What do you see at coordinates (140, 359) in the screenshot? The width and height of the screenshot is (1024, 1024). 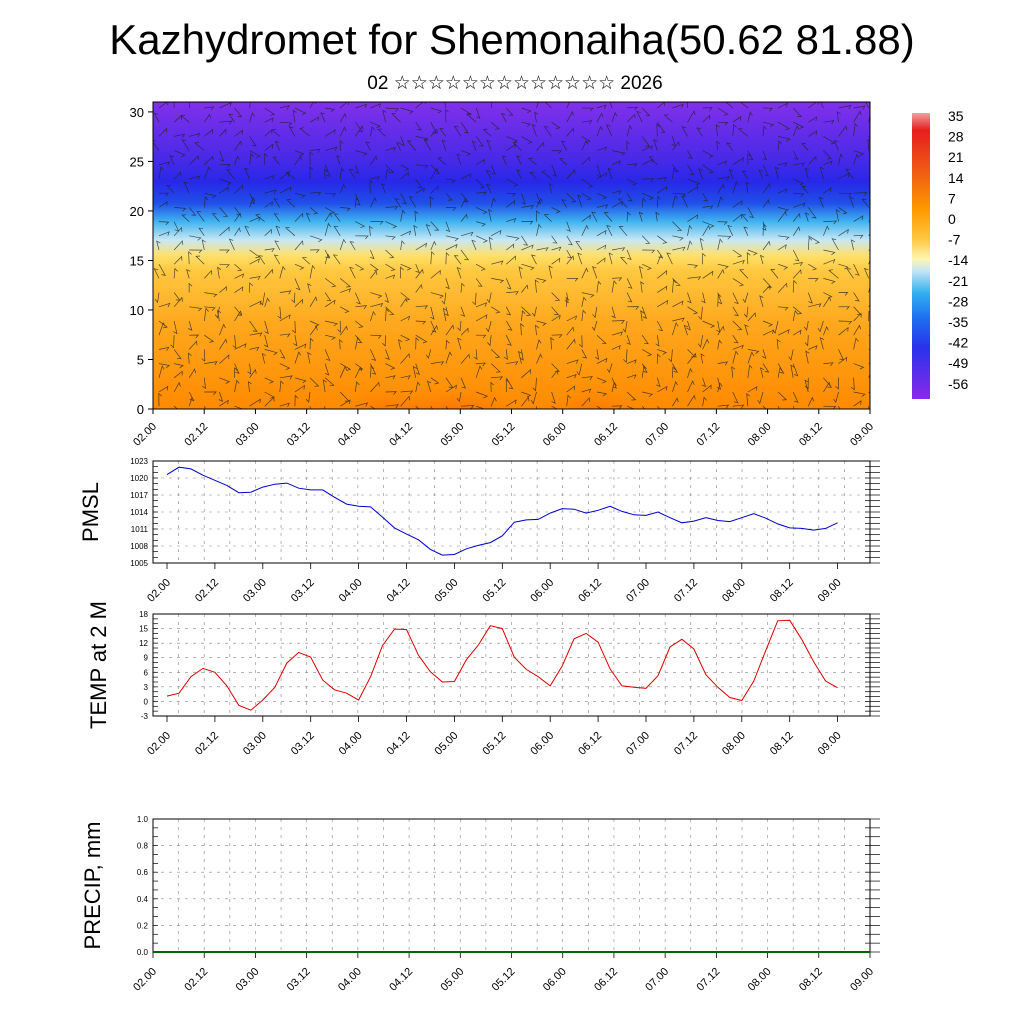 I see `y-tick-label: 5` at bounding box center [140, 359].